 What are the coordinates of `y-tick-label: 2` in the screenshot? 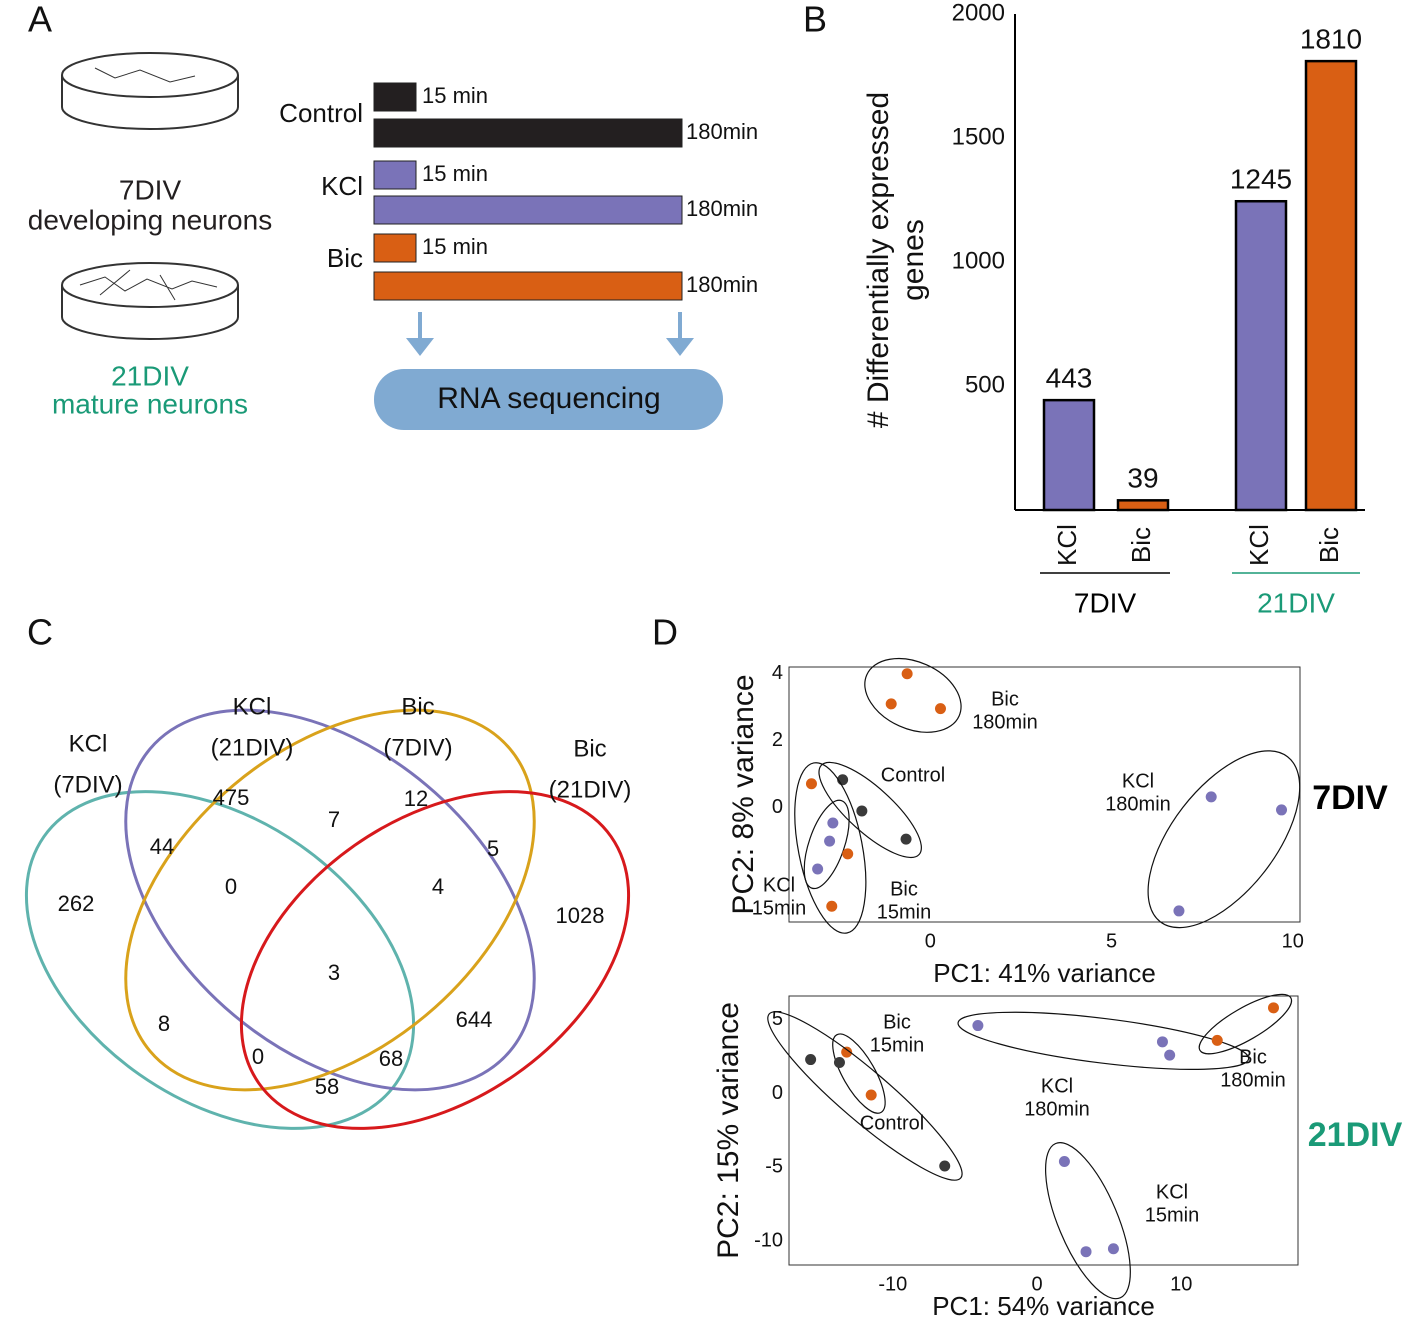 It's located at (777, 740).